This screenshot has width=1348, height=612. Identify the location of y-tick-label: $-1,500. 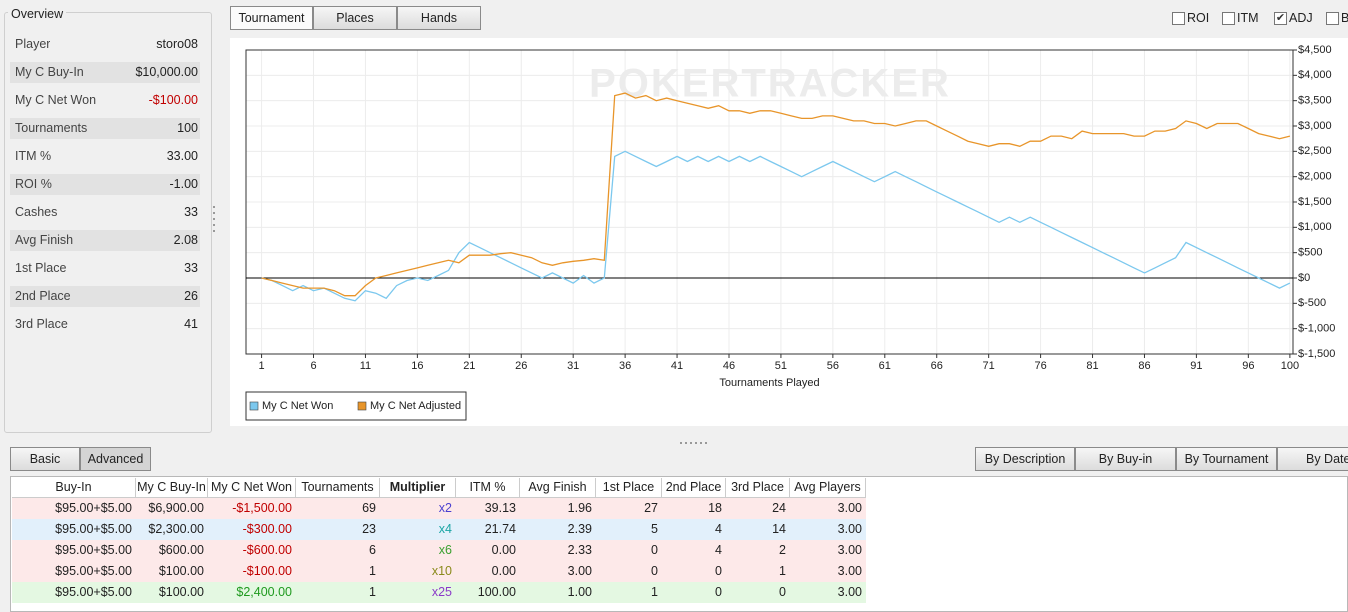
(1316, 354).